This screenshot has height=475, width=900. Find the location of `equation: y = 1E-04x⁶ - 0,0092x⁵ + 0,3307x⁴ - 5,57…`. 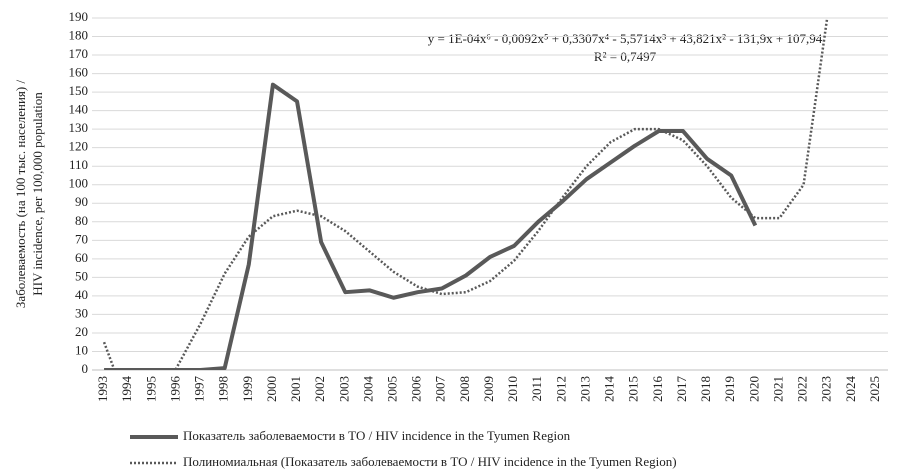

equation: y = 1E-04x⁶ - 0,0092x⁵ + 0,3307x⁴ - 5,57… is located at coordinates (625, 38).